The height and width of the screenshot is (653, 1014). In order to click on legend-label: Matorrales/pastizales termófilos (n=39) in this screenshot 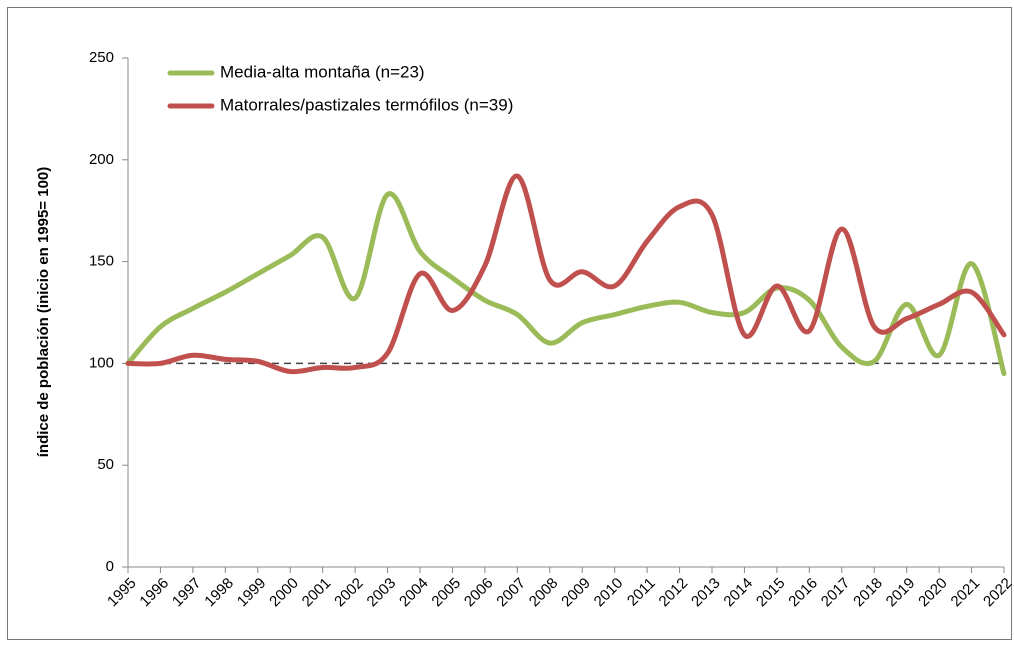, I will do `click(366, 104)`.